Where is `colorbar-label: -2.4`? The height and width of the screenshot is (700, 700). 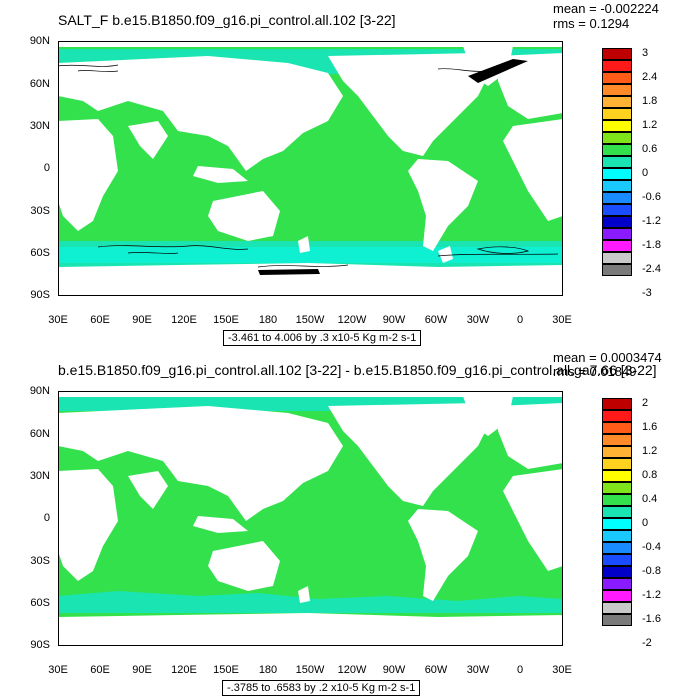 colorbar-label: -2.4 is located at coordinates (651, 269).